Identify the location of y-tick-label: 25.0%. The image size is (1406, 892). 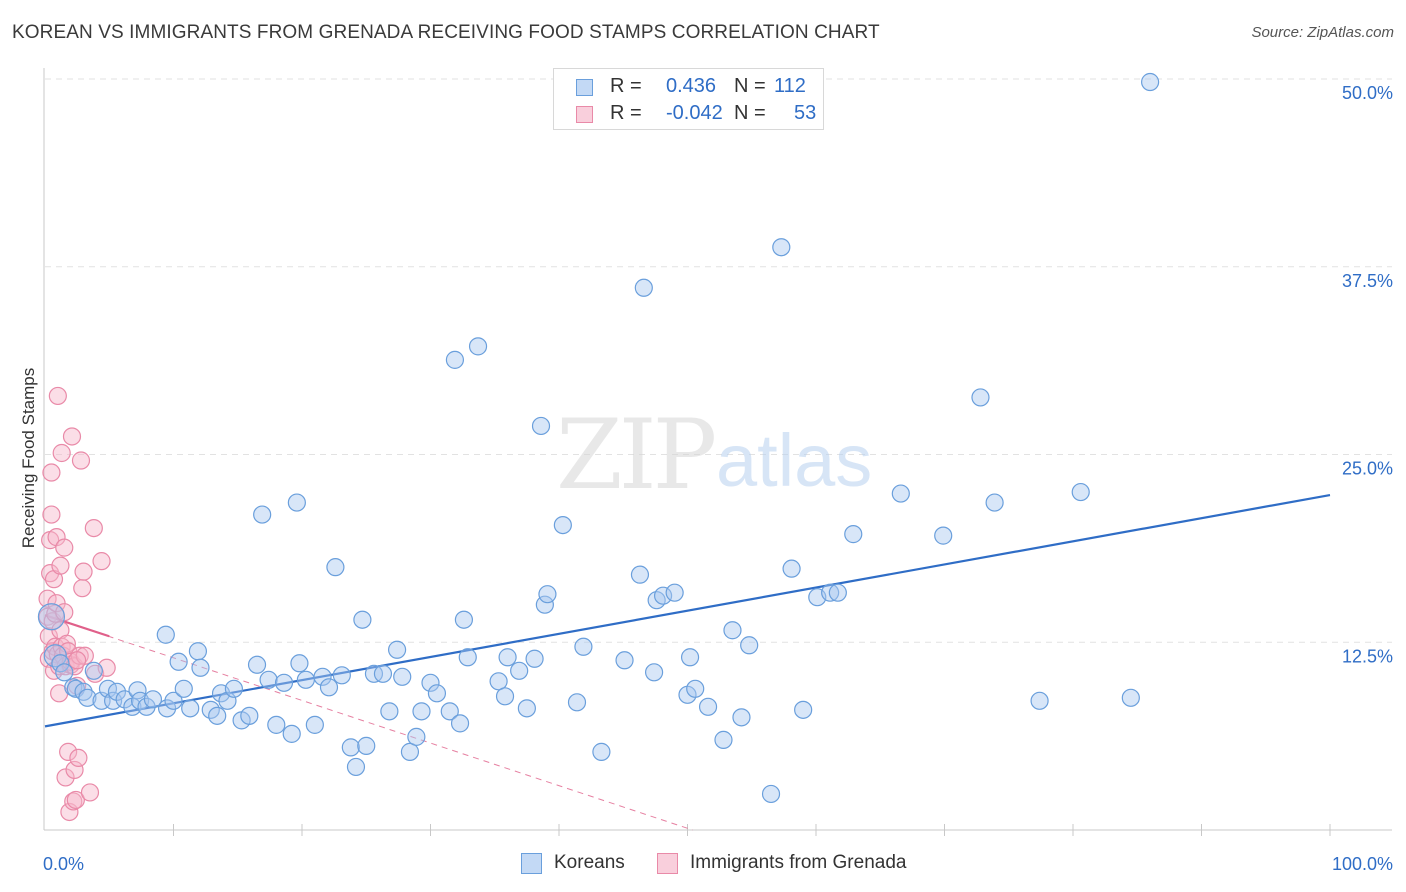
(1367, 469).